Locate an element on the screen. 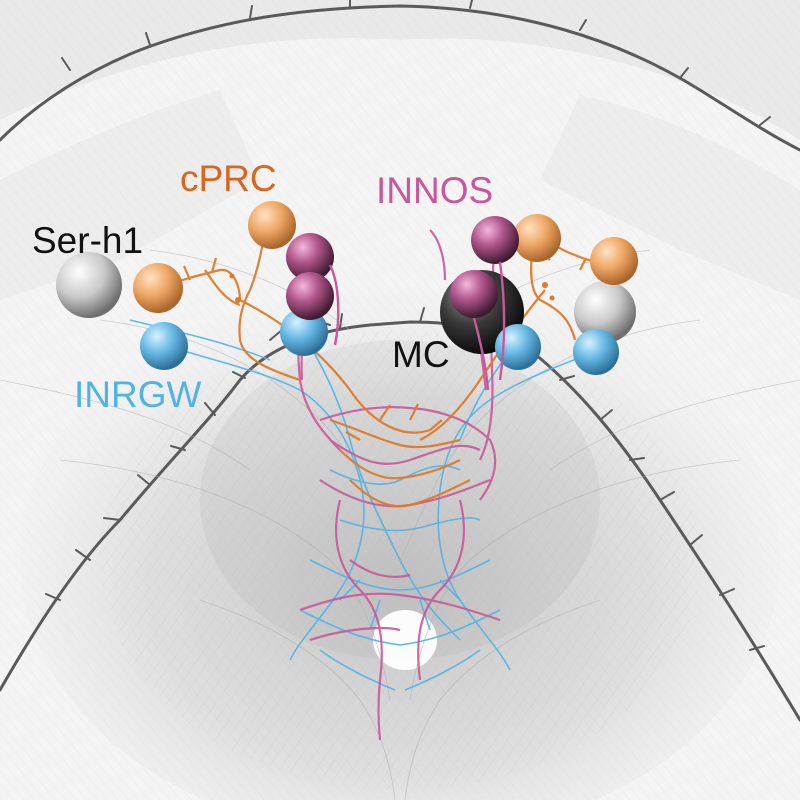 This screenshot has height=800, width=800. innos-front-neurites is located at coordinates (417, 326).